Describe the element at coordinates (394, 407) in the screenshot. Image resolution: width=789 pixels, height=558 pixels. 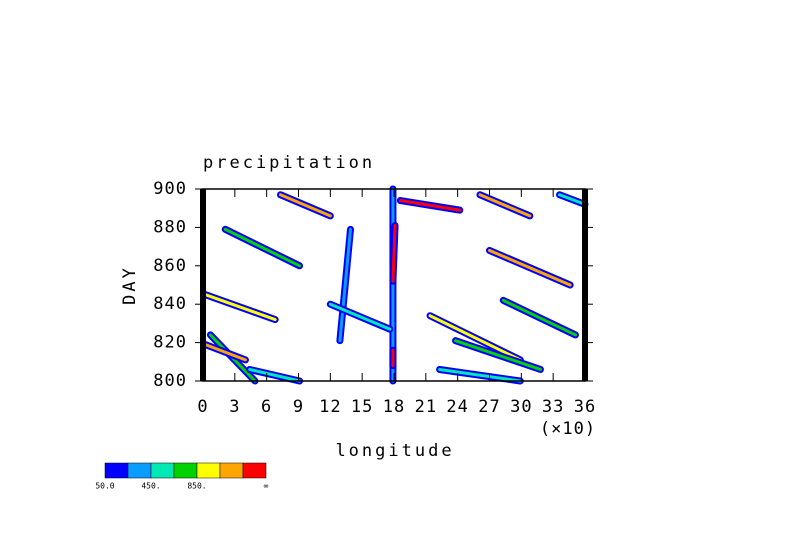
I see `x-tick-label: 18` at that location.